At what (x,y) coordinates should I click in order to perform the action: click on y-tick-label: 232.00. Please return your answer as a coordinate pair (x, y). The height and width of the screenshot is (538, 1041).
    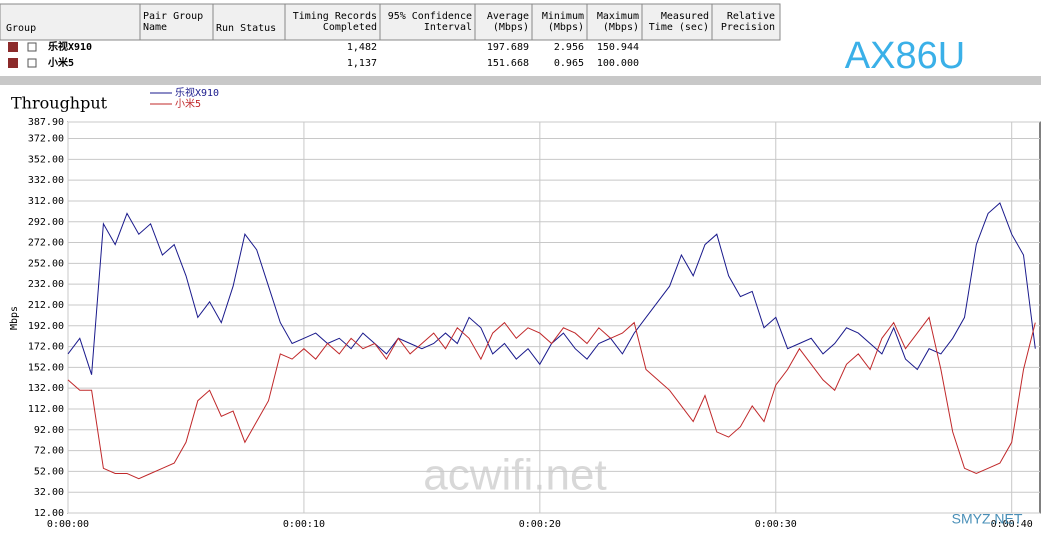
    Looking at the image, I should click on (46, 284).